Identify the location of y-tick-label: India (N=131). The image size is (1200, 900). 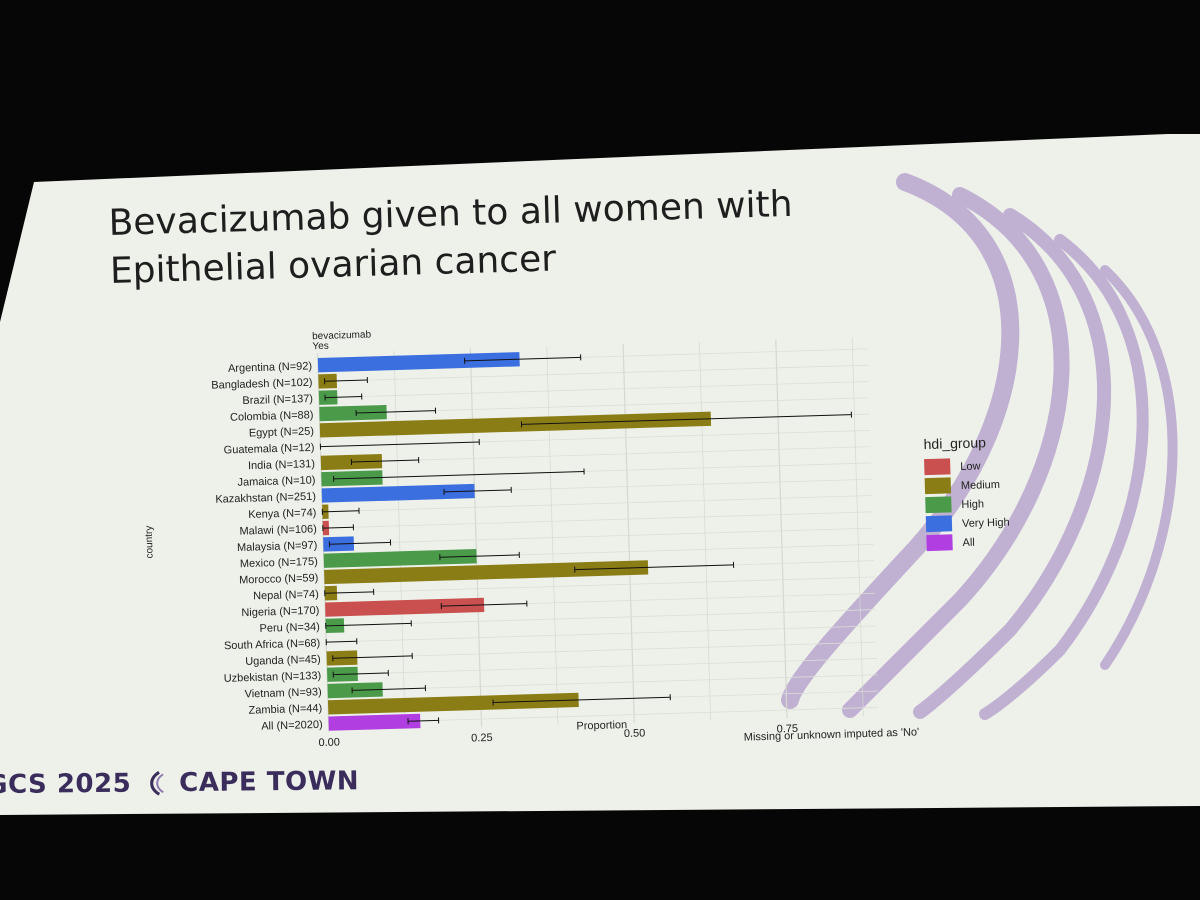
(281, 465).